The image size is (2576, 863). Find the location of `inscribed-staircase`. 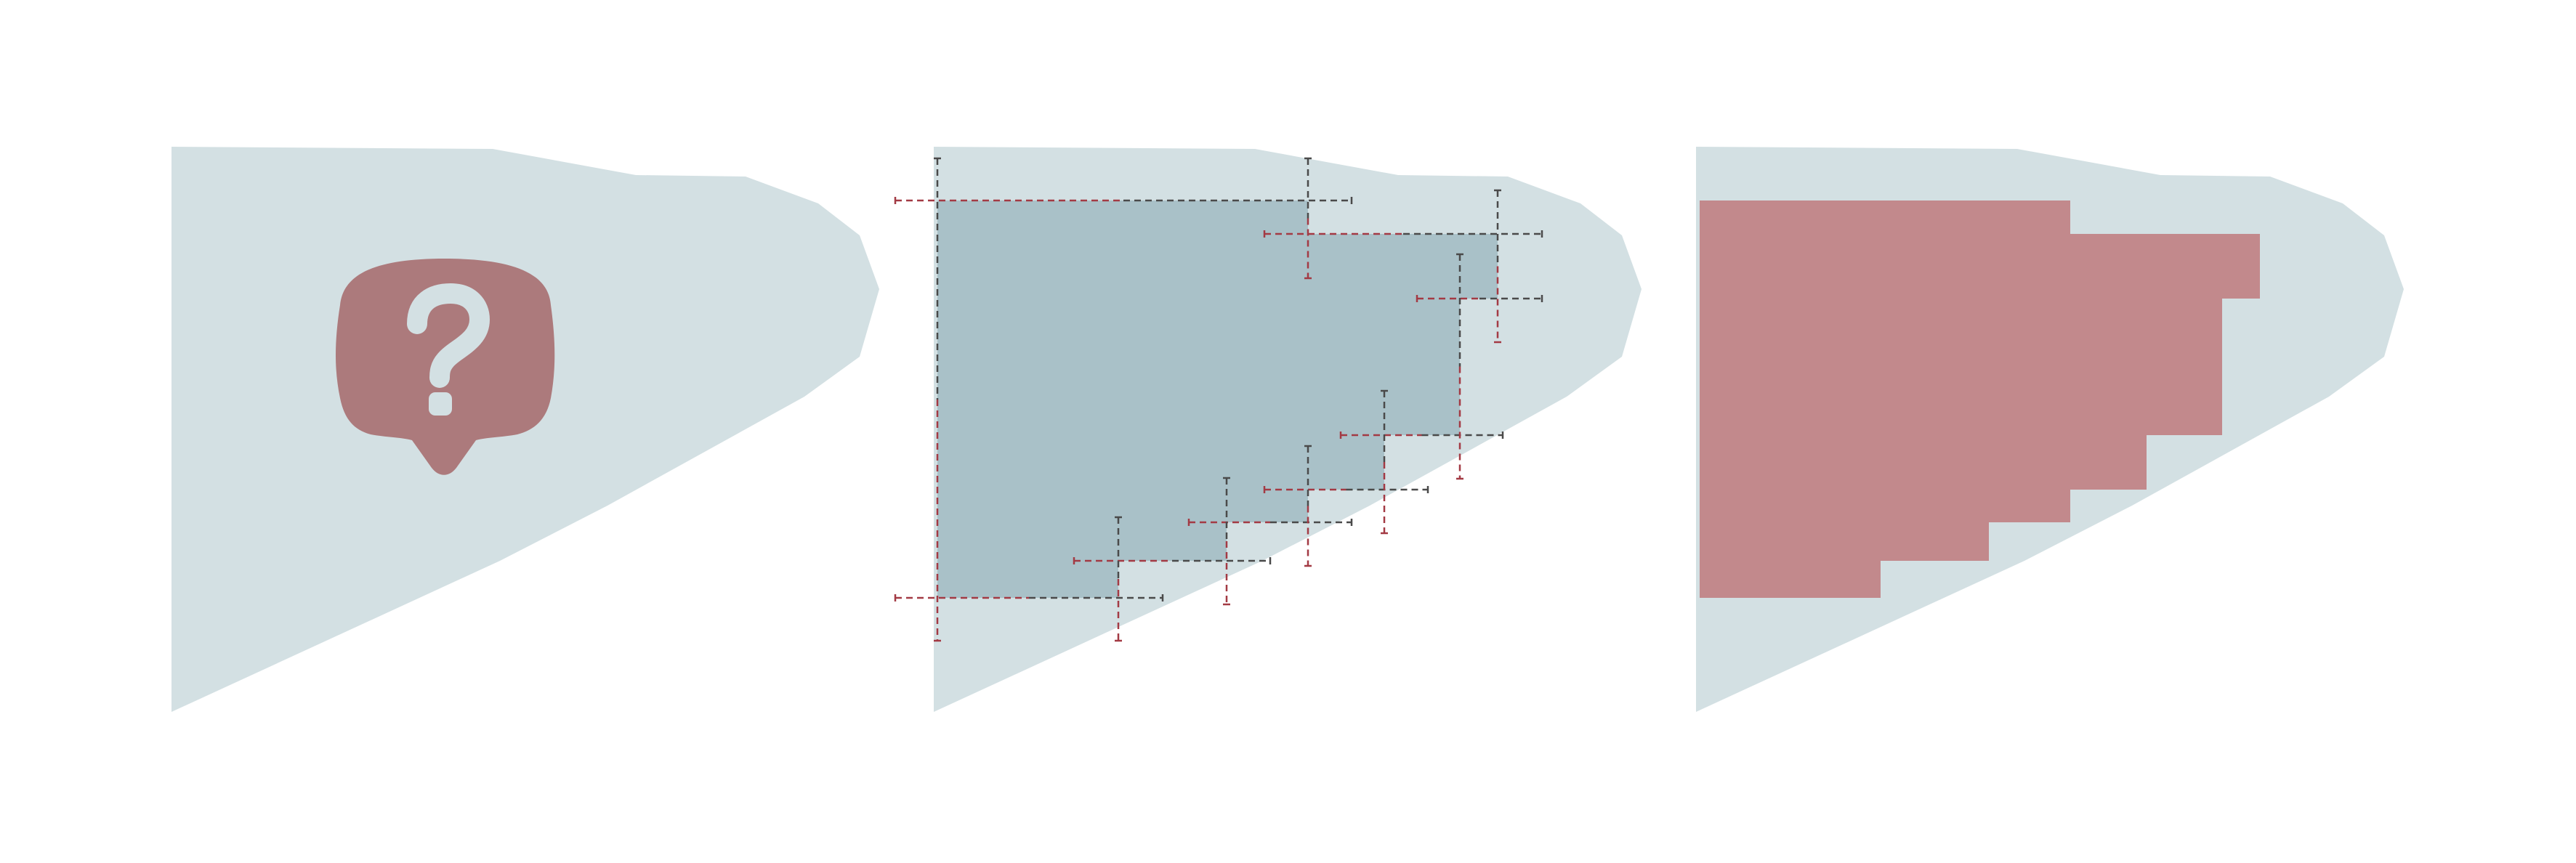

inscribed-staircase is located at coordinates (1217, 399).